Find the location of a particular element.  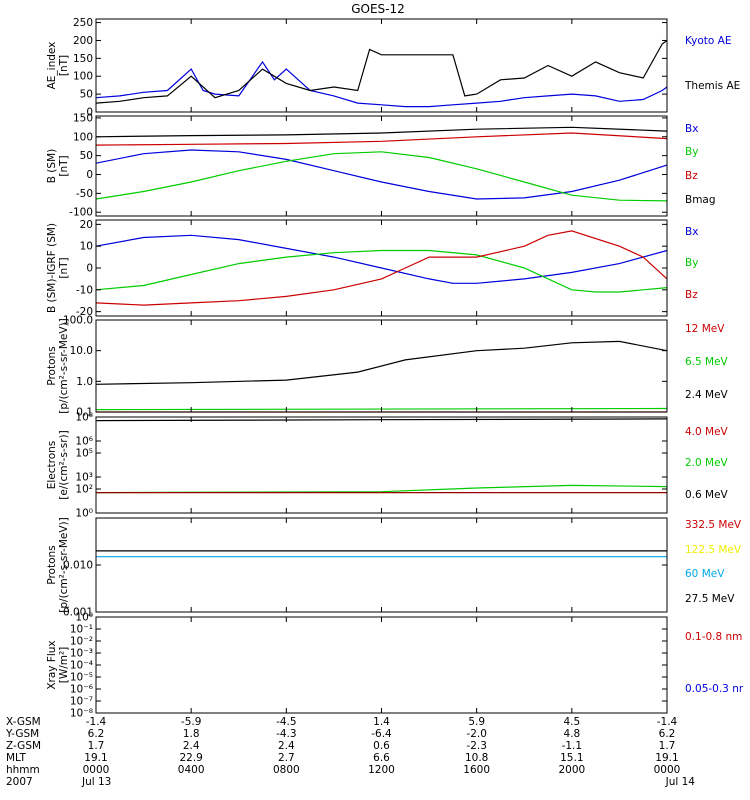

ylabel-units-protons2: [p/(cm²-s-sr-MeV)] is located at coordinates (64, 564).